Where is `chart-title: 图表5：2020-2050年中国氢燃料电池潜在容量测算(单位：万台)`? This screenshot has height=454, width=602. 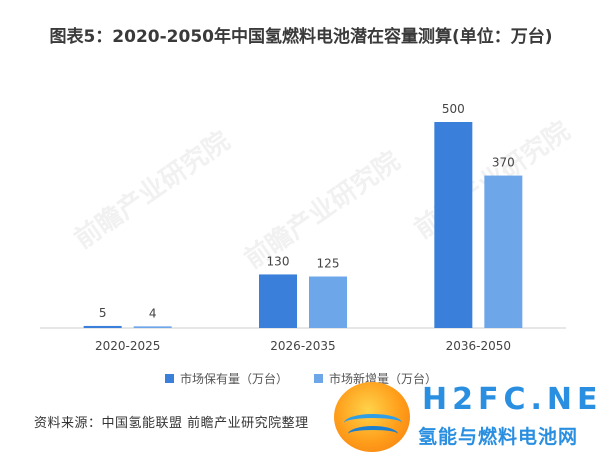 chart-title: 图表5：2020-2050年中国氢燃料电池潜在容量测算(单位：万台) is located at coordinates (301, 37).